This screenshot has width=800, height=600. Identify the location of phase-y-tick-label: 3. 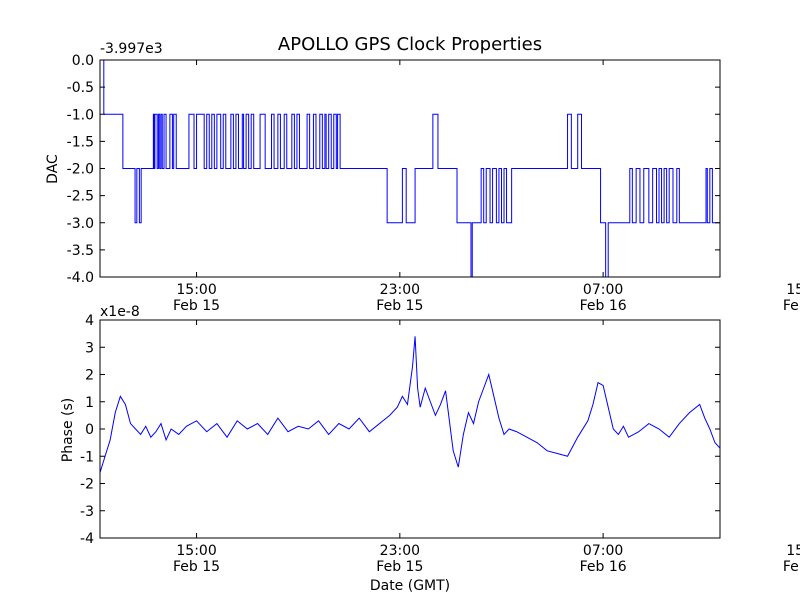
(89, 348).